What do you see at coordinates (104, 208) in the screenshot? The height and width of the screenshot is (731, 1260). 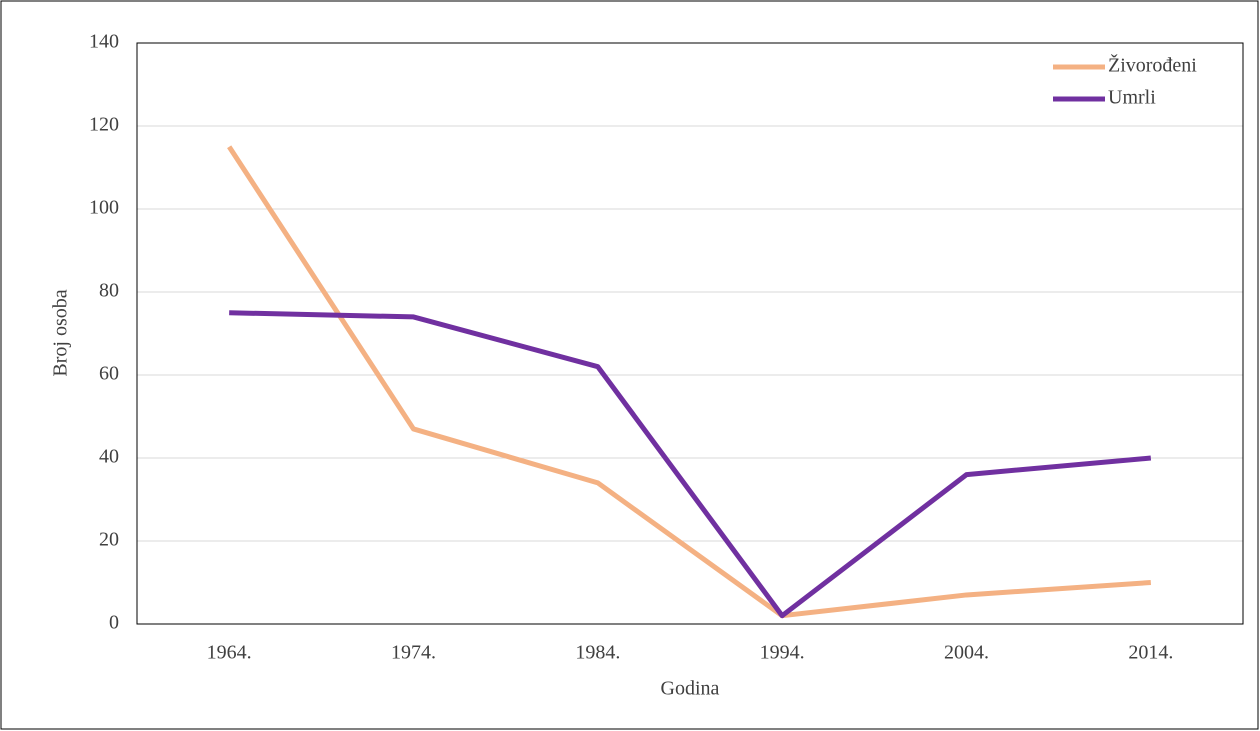 I see `y-tick-label: 100` at bounding box center [104, 208].